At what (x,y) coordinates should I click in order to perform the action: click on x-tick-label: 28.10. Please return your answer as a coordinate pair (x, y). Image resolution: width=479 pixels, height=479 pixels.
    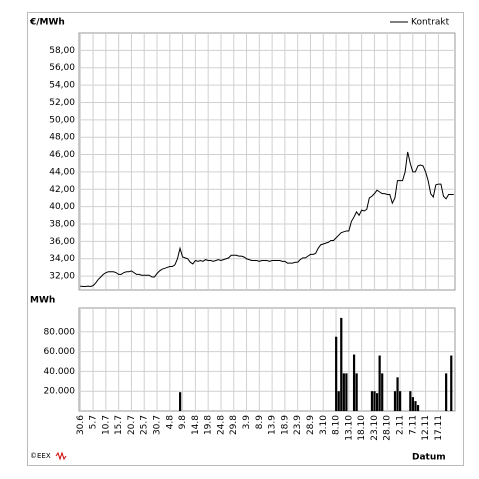
    Looking at the image, I should click on (388, 428).